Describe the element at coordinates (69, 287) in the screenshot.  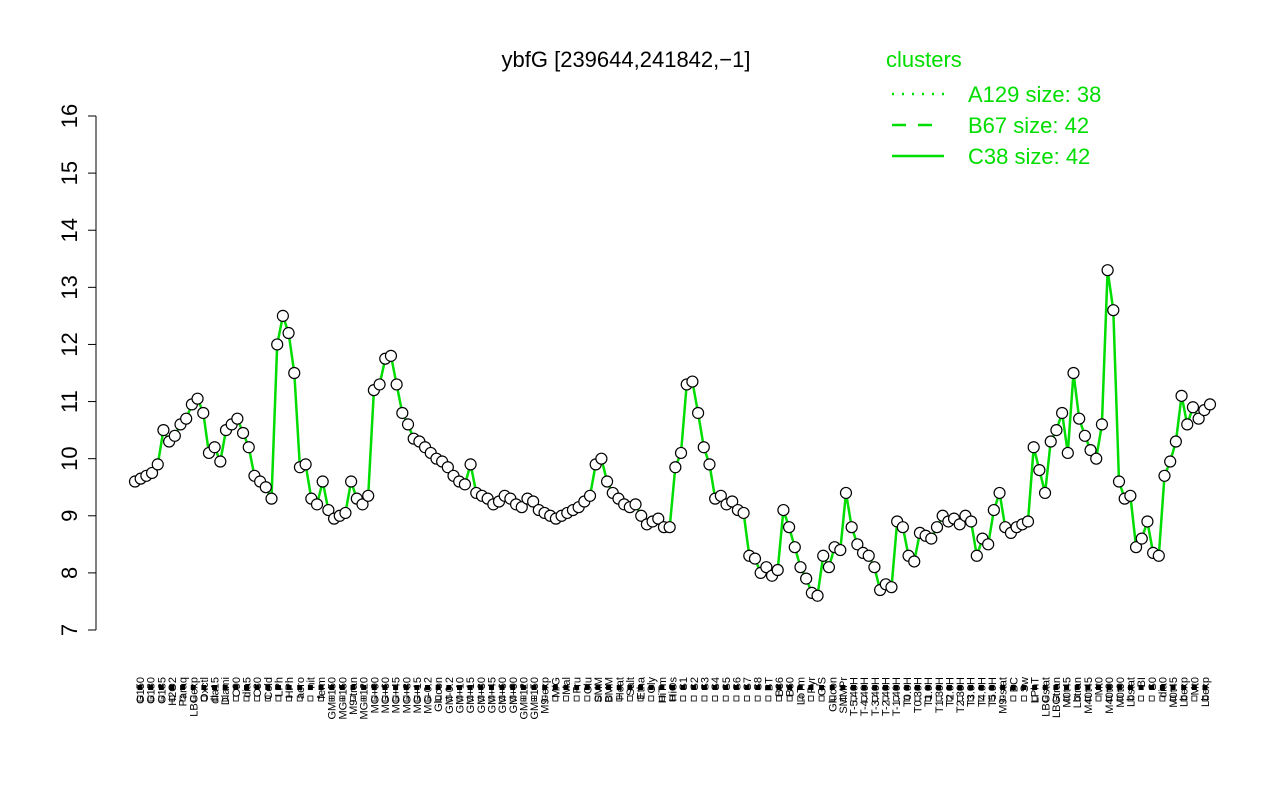
I see `y-tick-label: 13` at that location.